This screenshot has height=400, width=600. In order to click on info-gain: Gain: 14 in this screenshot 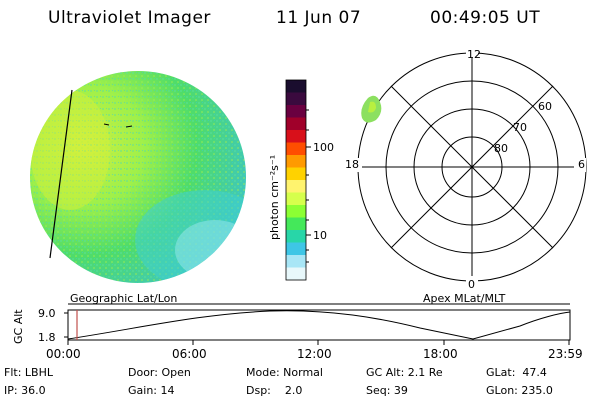, I will do `click(151, 390)`.